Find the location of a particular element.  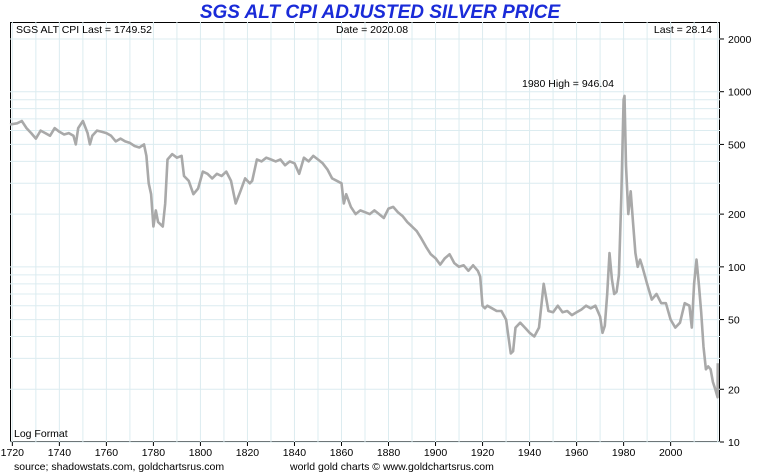

y-tick-label: 2000 is located at coordinates (740, 40).